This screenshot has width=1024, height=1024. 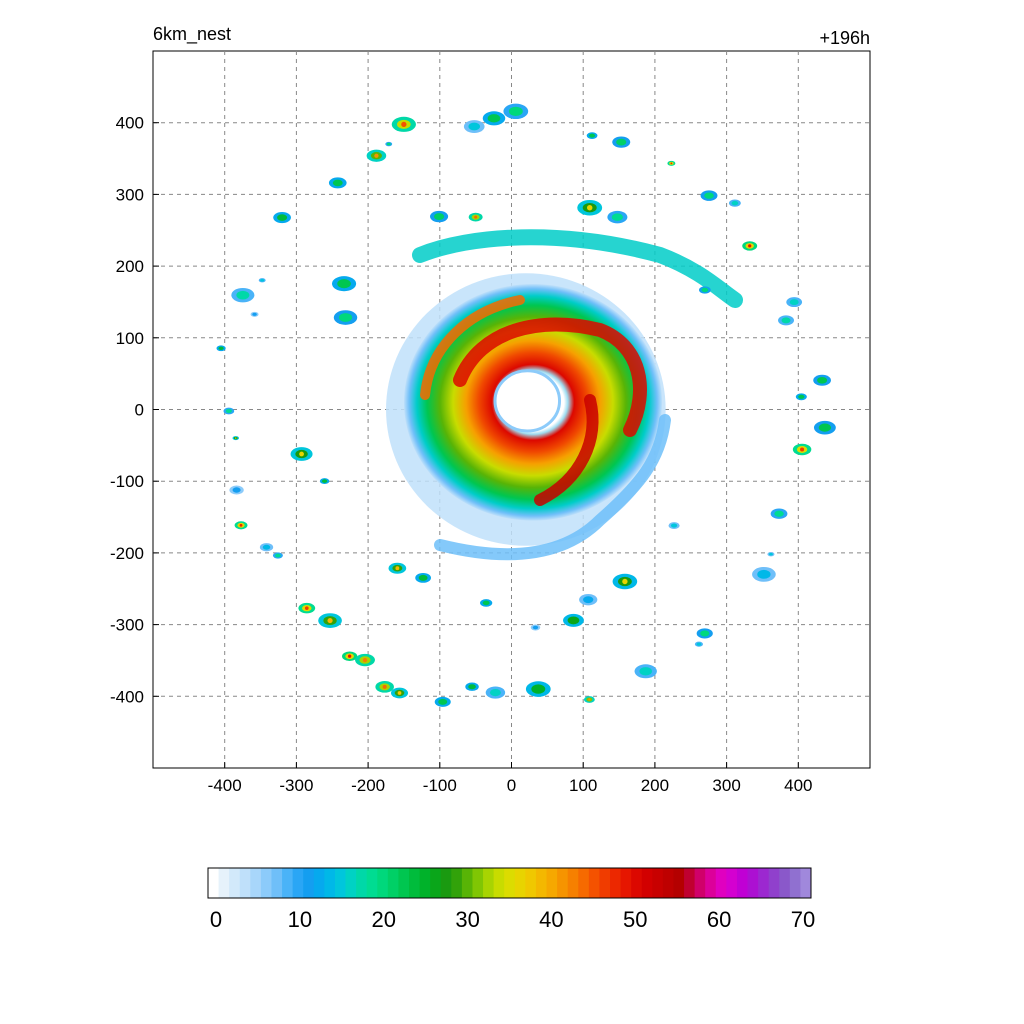 What do you see at coordinates (130, 123) in the screenshot?
I see `y-tick-label: 400` at bounding box center [130, 123].